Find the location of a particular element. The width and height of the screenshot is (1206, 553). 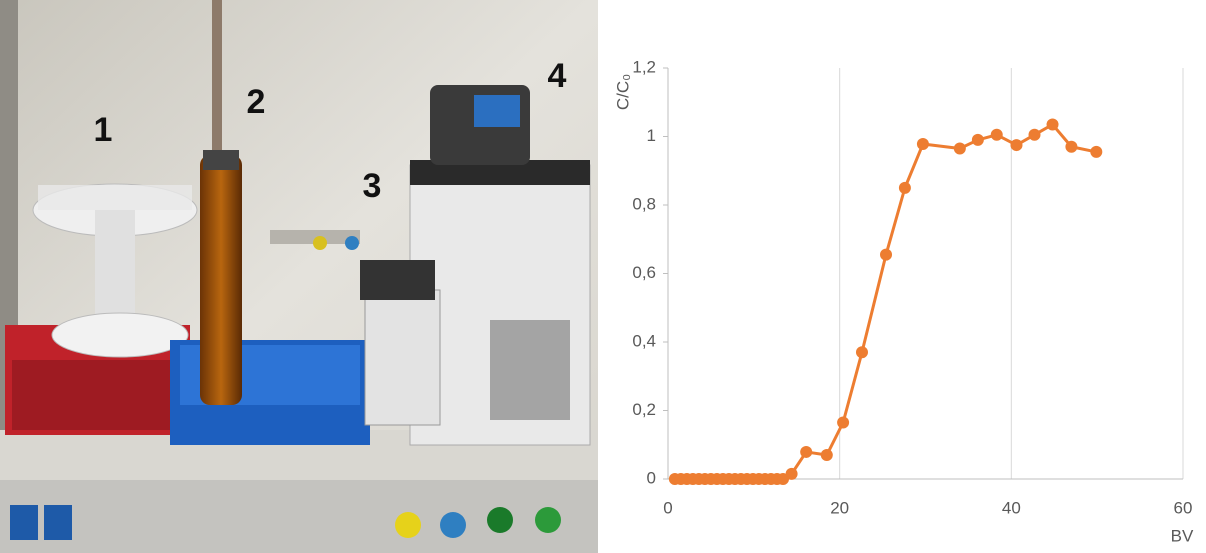

x-tick-label: 40 is located at coordinates (1011, 507).